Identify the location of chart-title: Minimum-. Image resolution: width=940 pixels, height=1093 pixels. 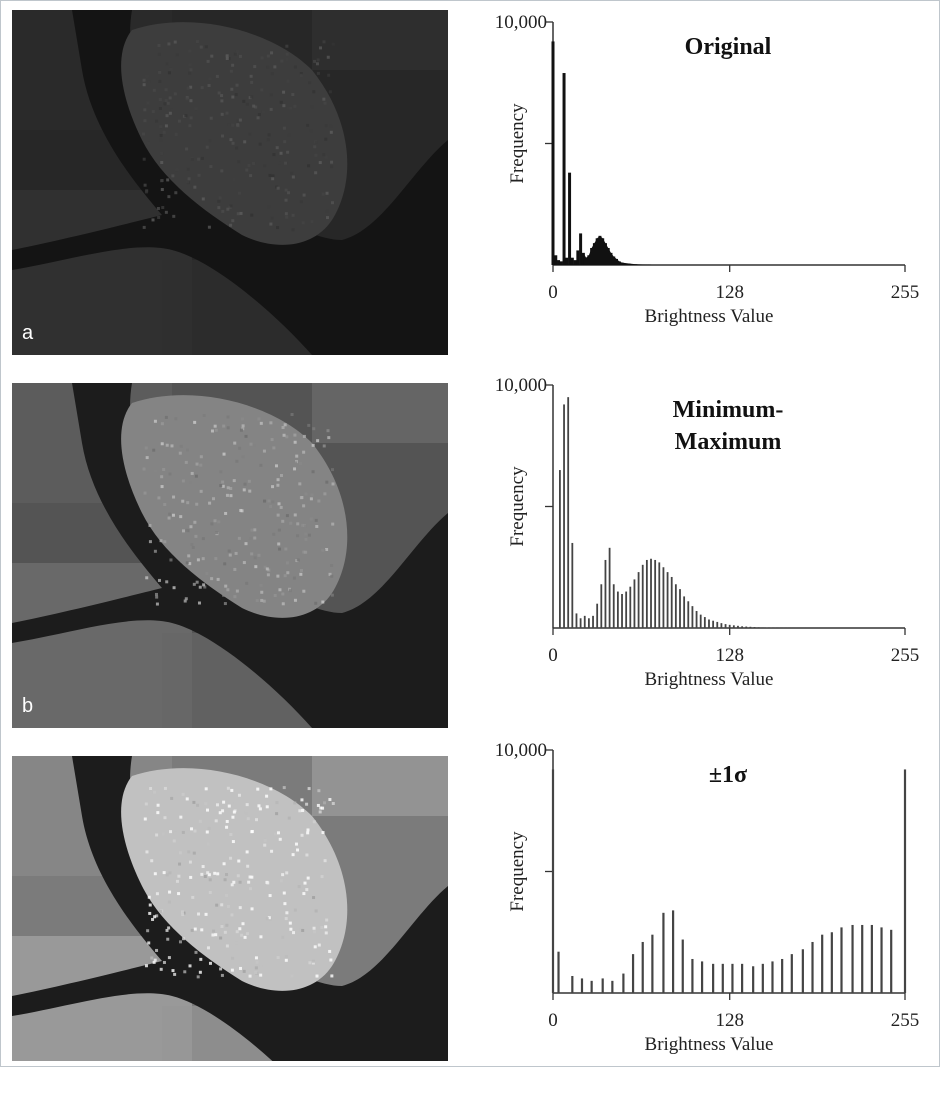
(728, 410).